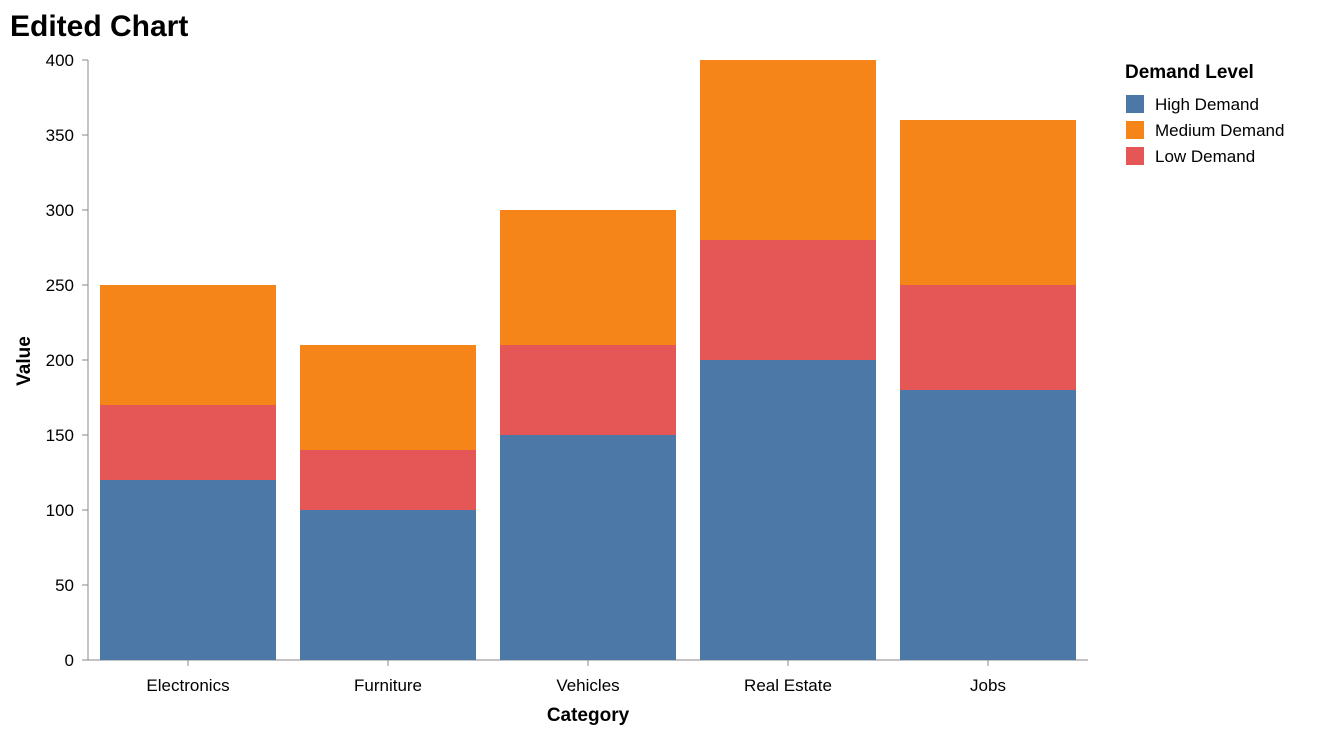 The image size is (1320, 734). What do you see at coordinates (1189, 72) in the screenshot?
I see `legend-title: Demand Level` at bounding box center [1189, 72].